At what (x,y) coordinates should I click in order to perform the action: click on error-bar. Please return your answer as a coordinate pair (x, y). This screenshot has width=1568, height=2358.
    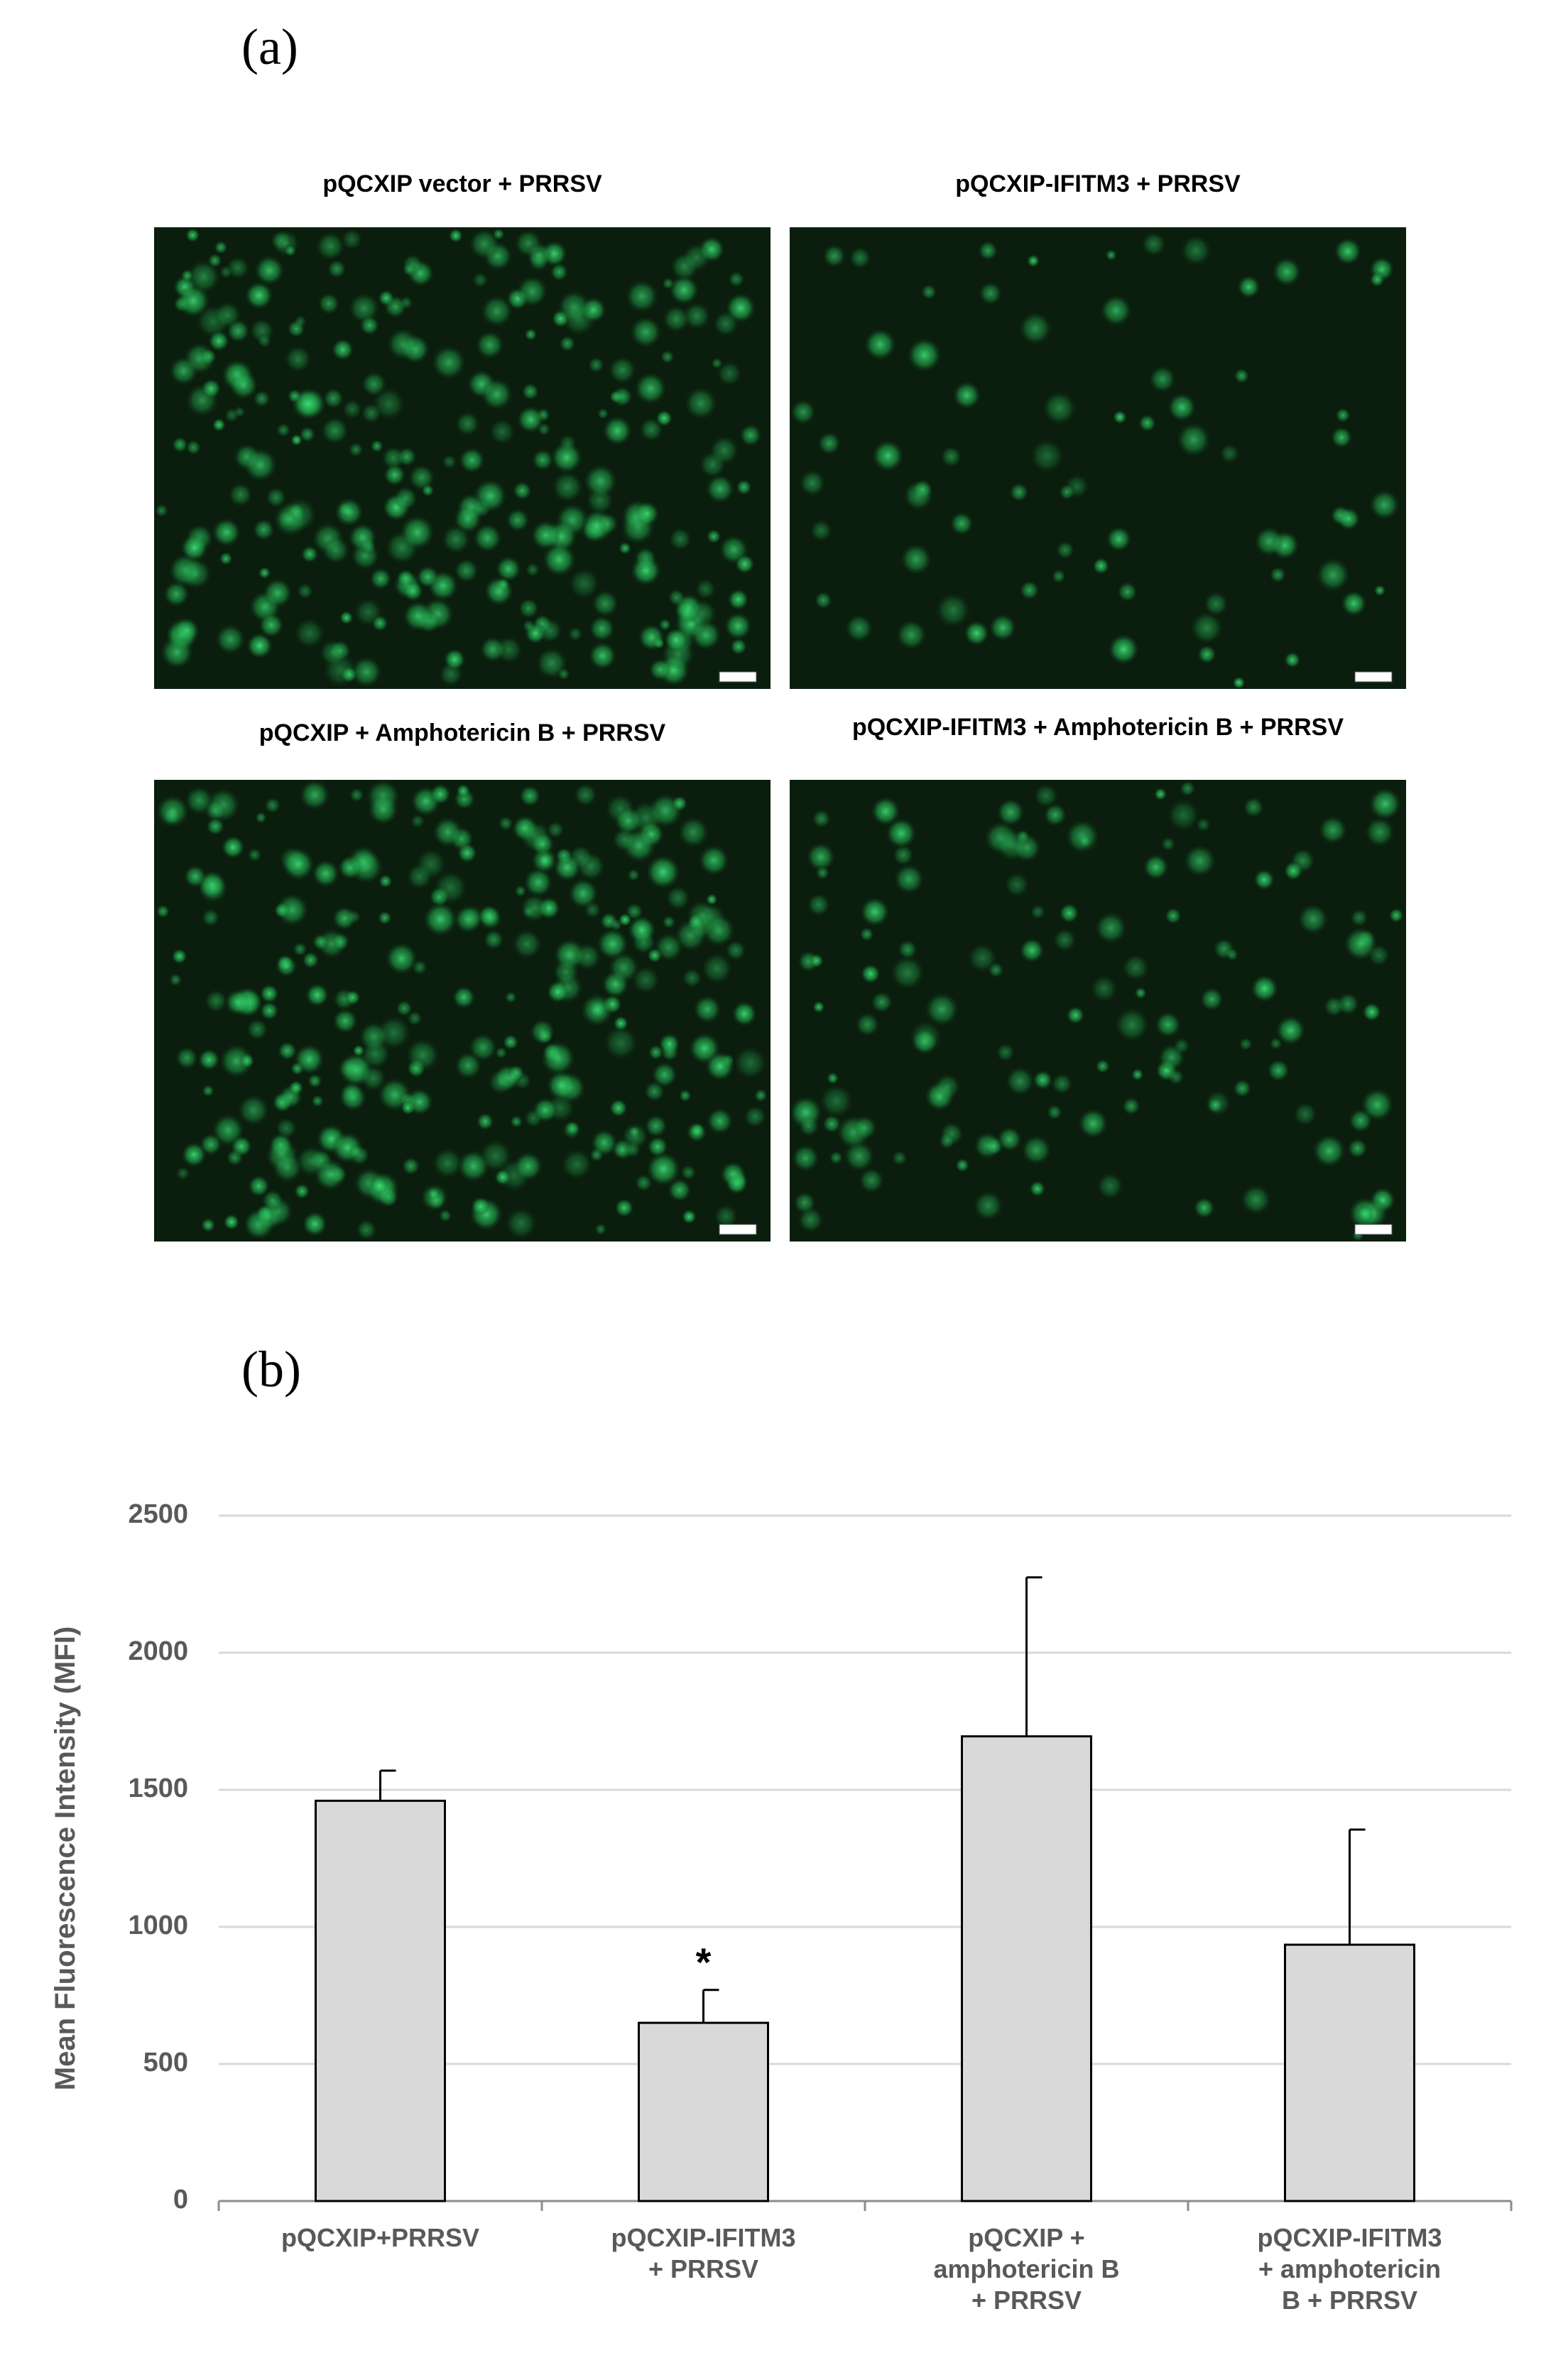
    Looking at the image, I should click on (1033, 1656).